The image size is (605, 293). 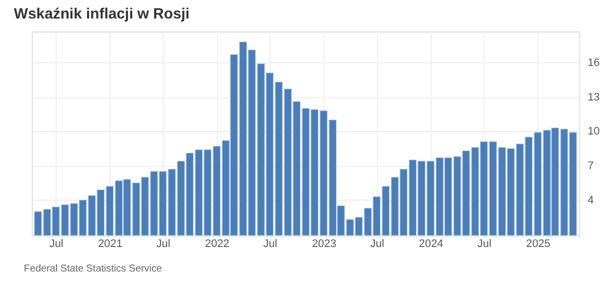 I want to click on x-tick-label: 2024, so click(x=431, y=244).